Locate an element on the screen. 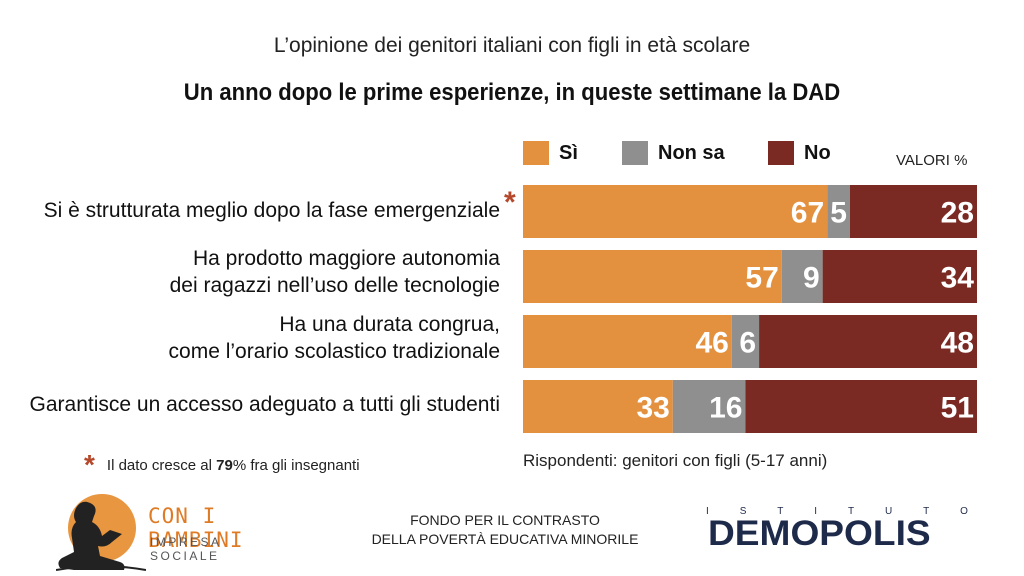 The height and width of the screenshot is (576, 1024). child-reading-icon is located at coordinates (101, 532).